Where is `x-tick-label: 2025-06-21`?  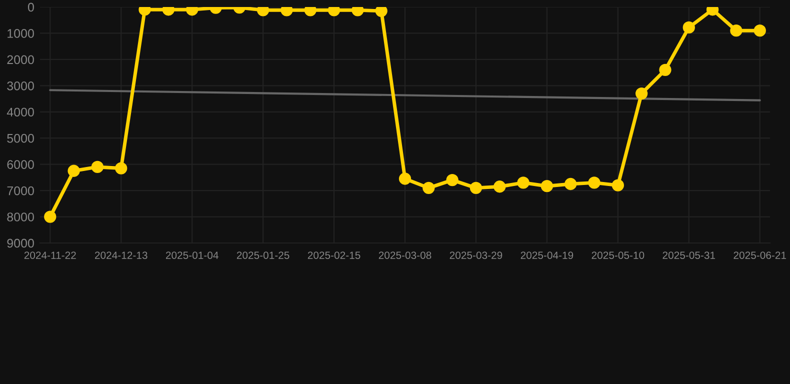 x-tick-label: 2025-06-21 is located at coordinates (760, 255).